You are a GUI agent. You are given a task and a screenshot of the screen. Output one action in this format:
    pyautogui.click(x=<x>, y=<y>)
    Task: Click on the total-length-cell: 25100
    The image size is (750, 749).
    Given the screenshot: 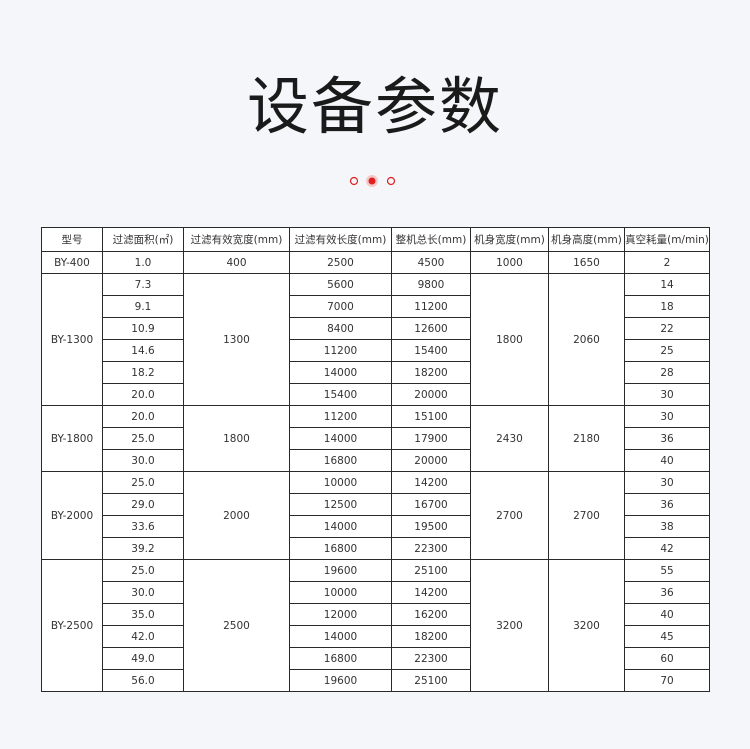 What is the action you would take?
    pyautogui.click(x=431, y=680)
    